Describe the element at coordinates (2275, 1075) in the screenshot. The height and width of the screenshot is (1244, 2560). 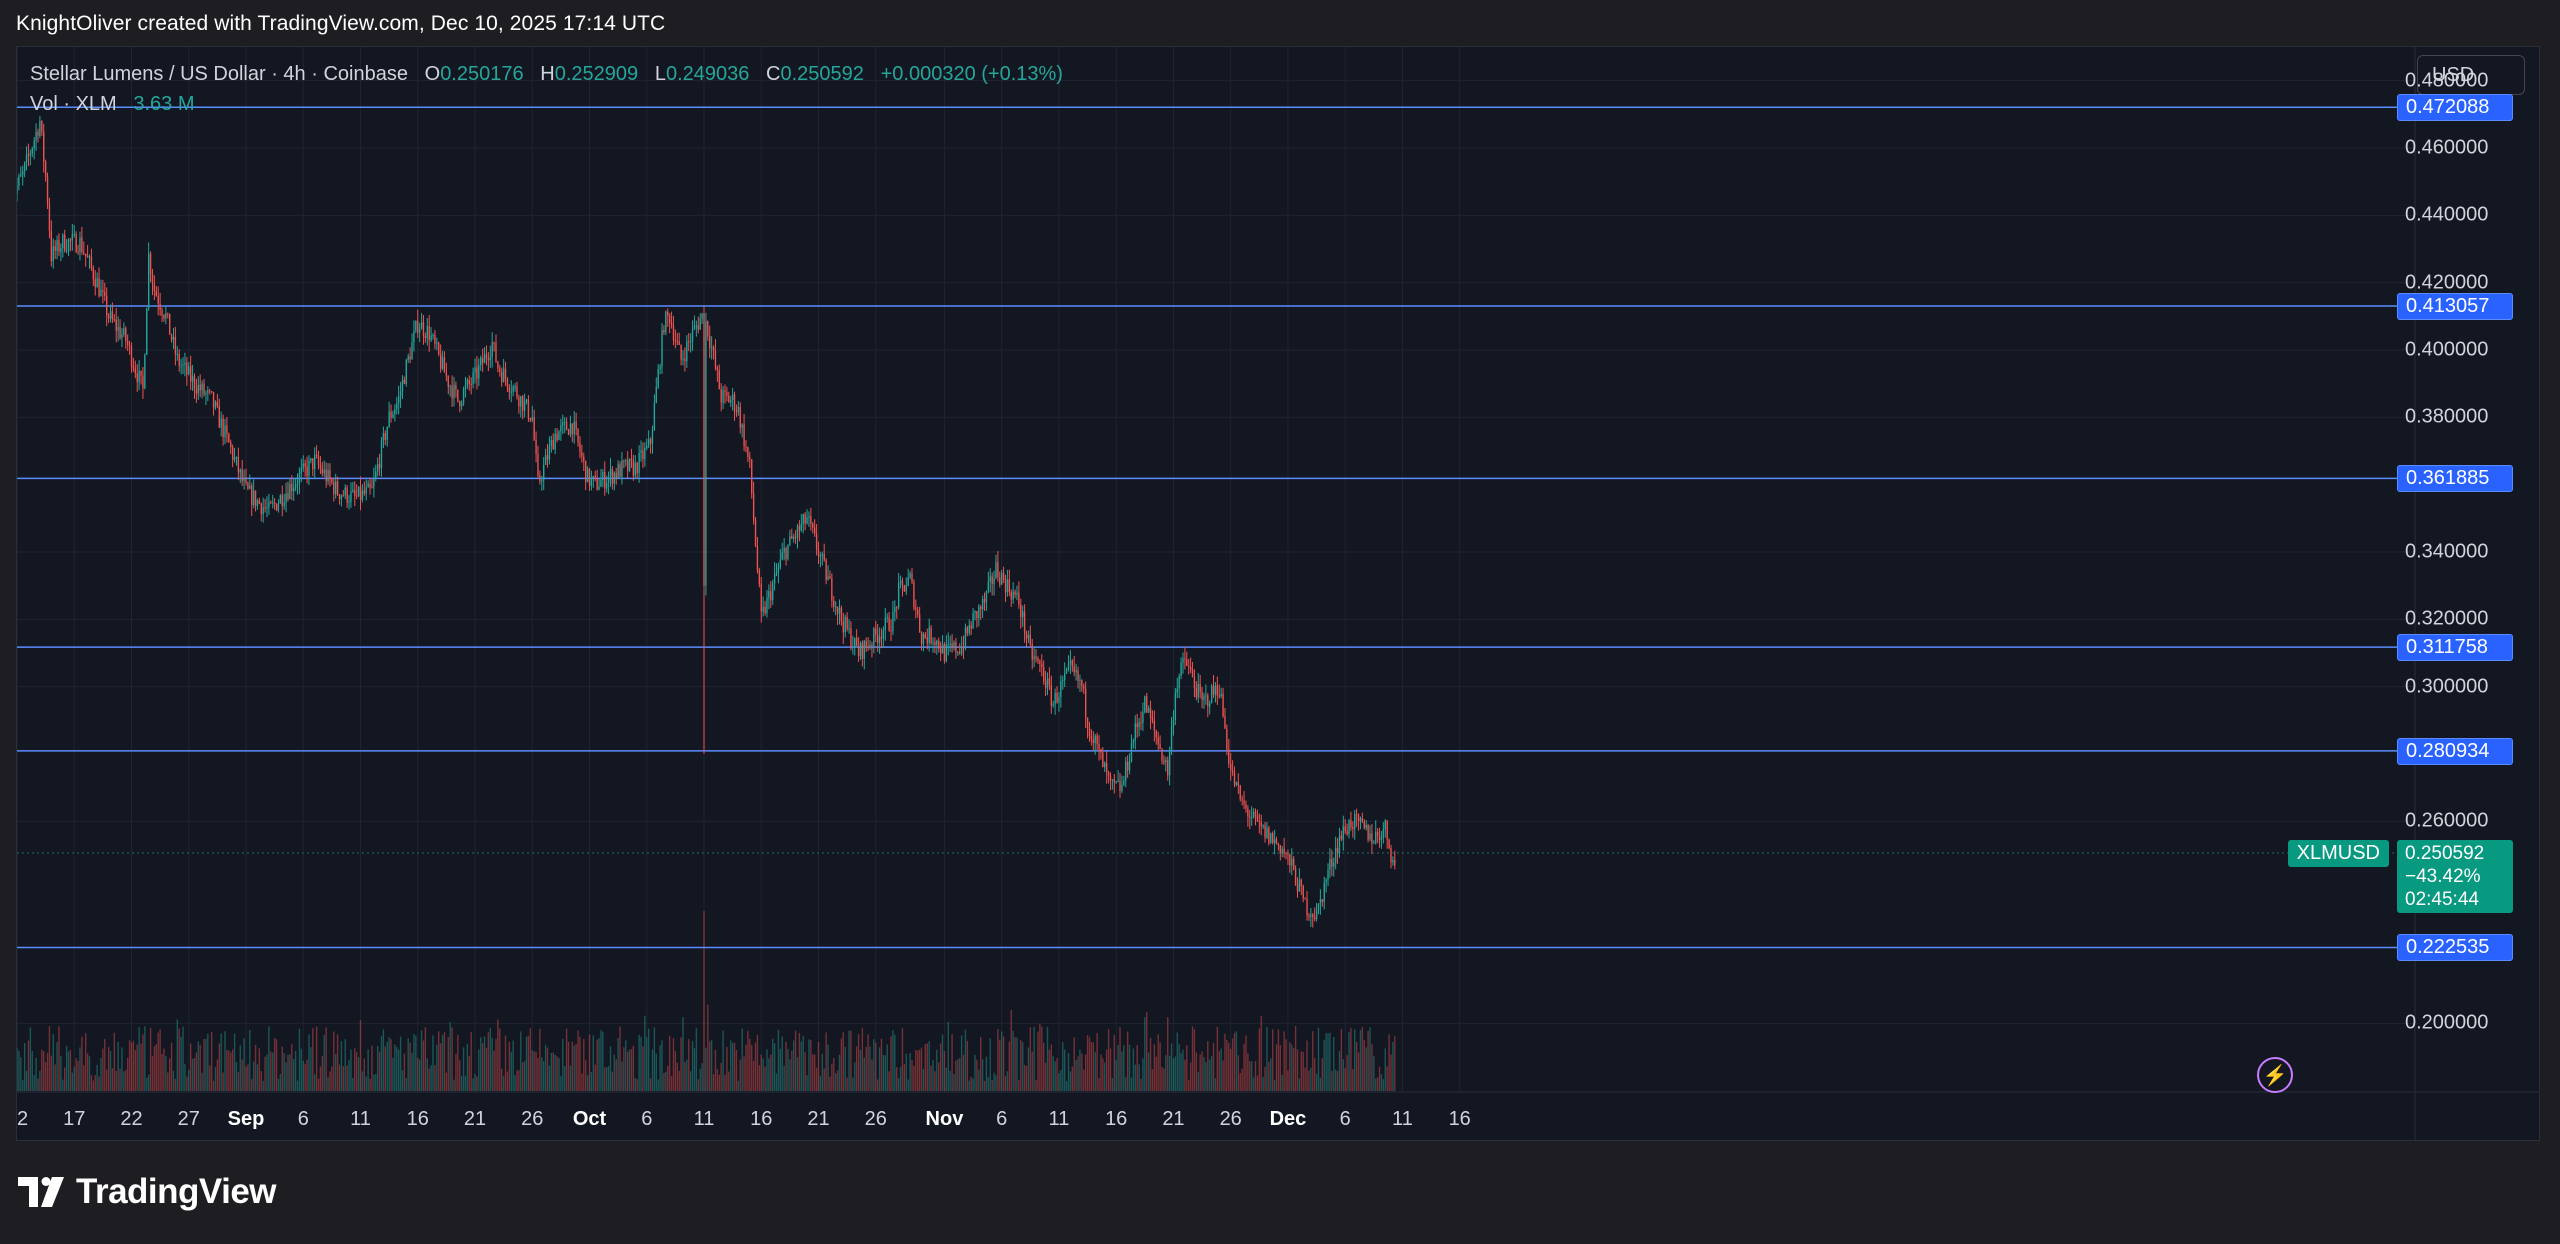
I see `lightning-icon: ⚡` at that location.